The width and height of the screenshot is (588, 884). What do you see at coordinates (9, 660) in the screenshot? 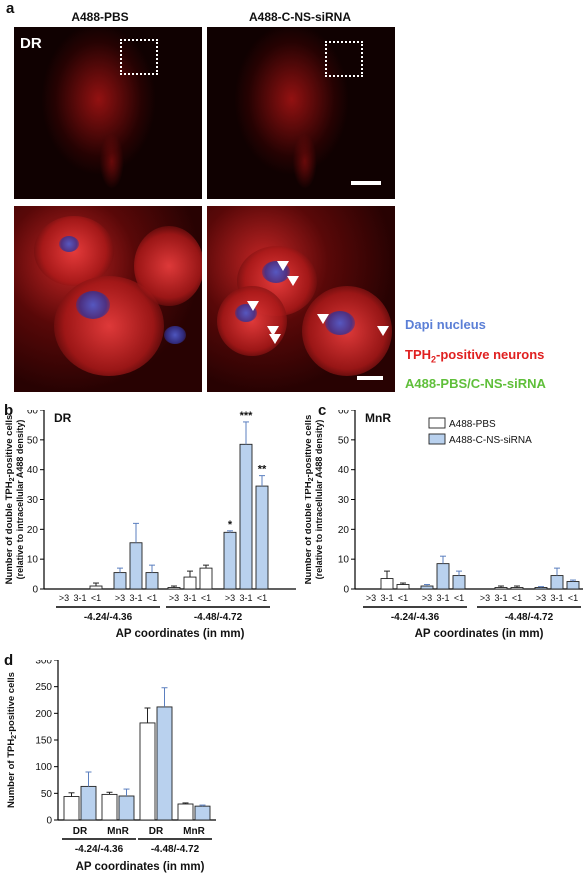
I see `panel-d-letter: d` at bounding box center [9, 660].